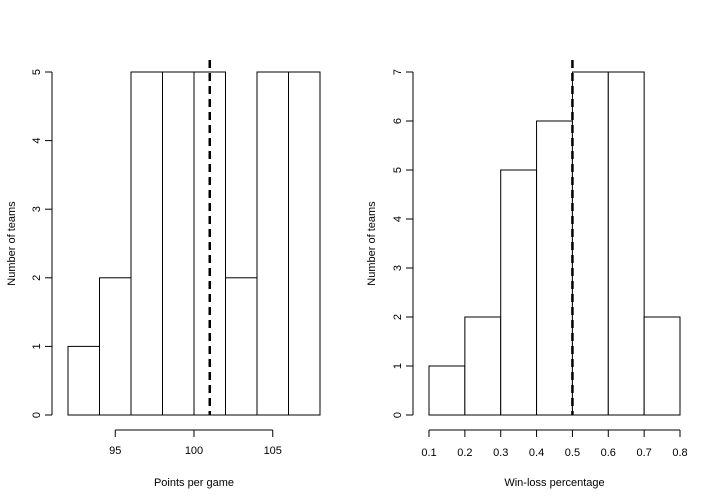  What do you see at coordinates (643, 453) in the screenshot?
I see `x-tick-label: 0.7` at bounding box center [643, 453].